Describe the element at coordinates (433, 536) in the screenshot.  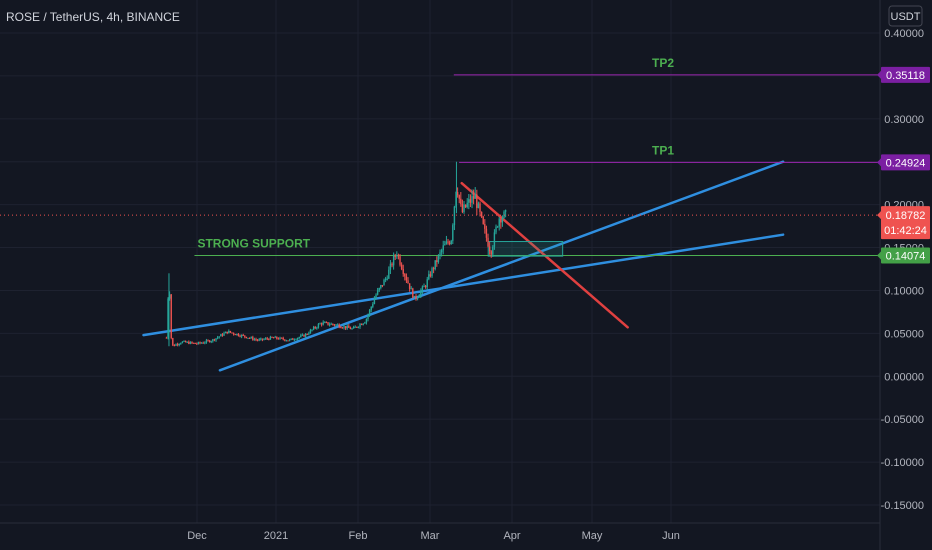
I see `time-axis: Dec 2021 Feb Mar Apr May Jun` at that location.